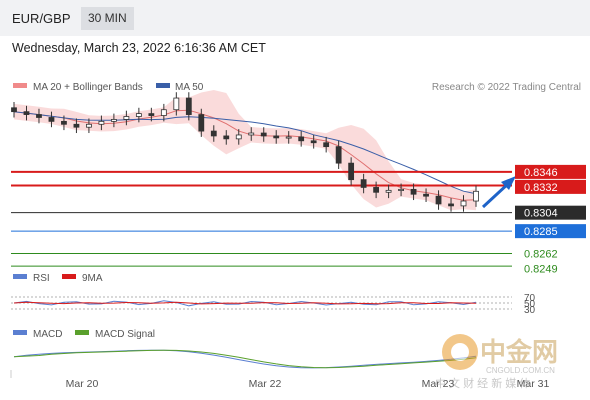 The width and height of the screenshot is (590, 400). What do you see at coordinates (541, 188) in the screenshot?
I see `price-tag-1: 0.8332` at bounding box center [541, 188].